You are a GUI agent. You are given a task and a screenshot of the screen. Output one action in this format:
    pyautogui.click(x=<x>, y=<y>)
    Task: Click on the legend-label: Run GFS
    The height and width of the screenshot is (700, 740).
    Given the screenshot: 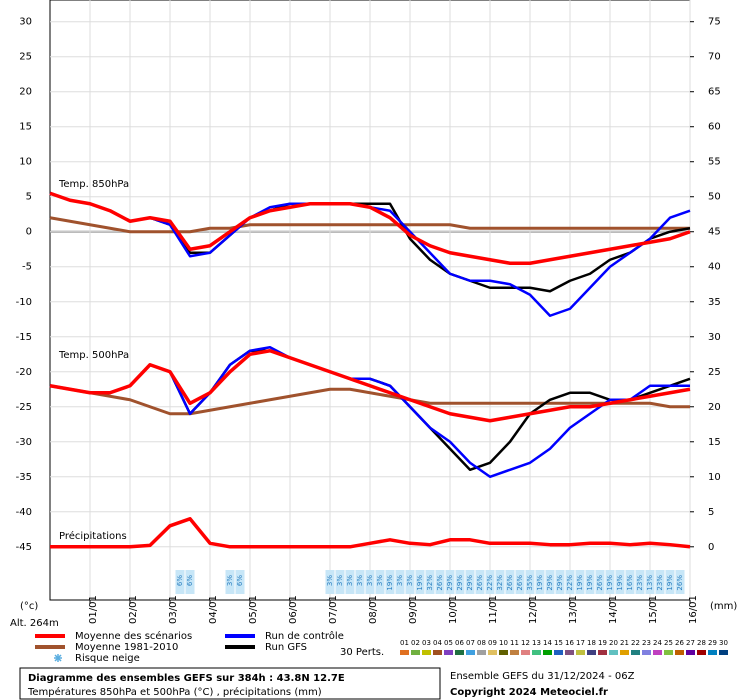 What is the action you would take?
    pyautogui.click(x=286, y=647)
    